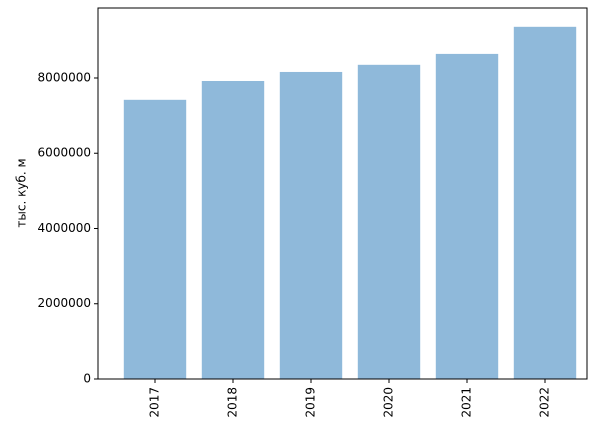 Image resolution: width=607 pixels, height=434 pixels. I want to click on y-axis-label: тыс. куб. м, so click(22, 192).